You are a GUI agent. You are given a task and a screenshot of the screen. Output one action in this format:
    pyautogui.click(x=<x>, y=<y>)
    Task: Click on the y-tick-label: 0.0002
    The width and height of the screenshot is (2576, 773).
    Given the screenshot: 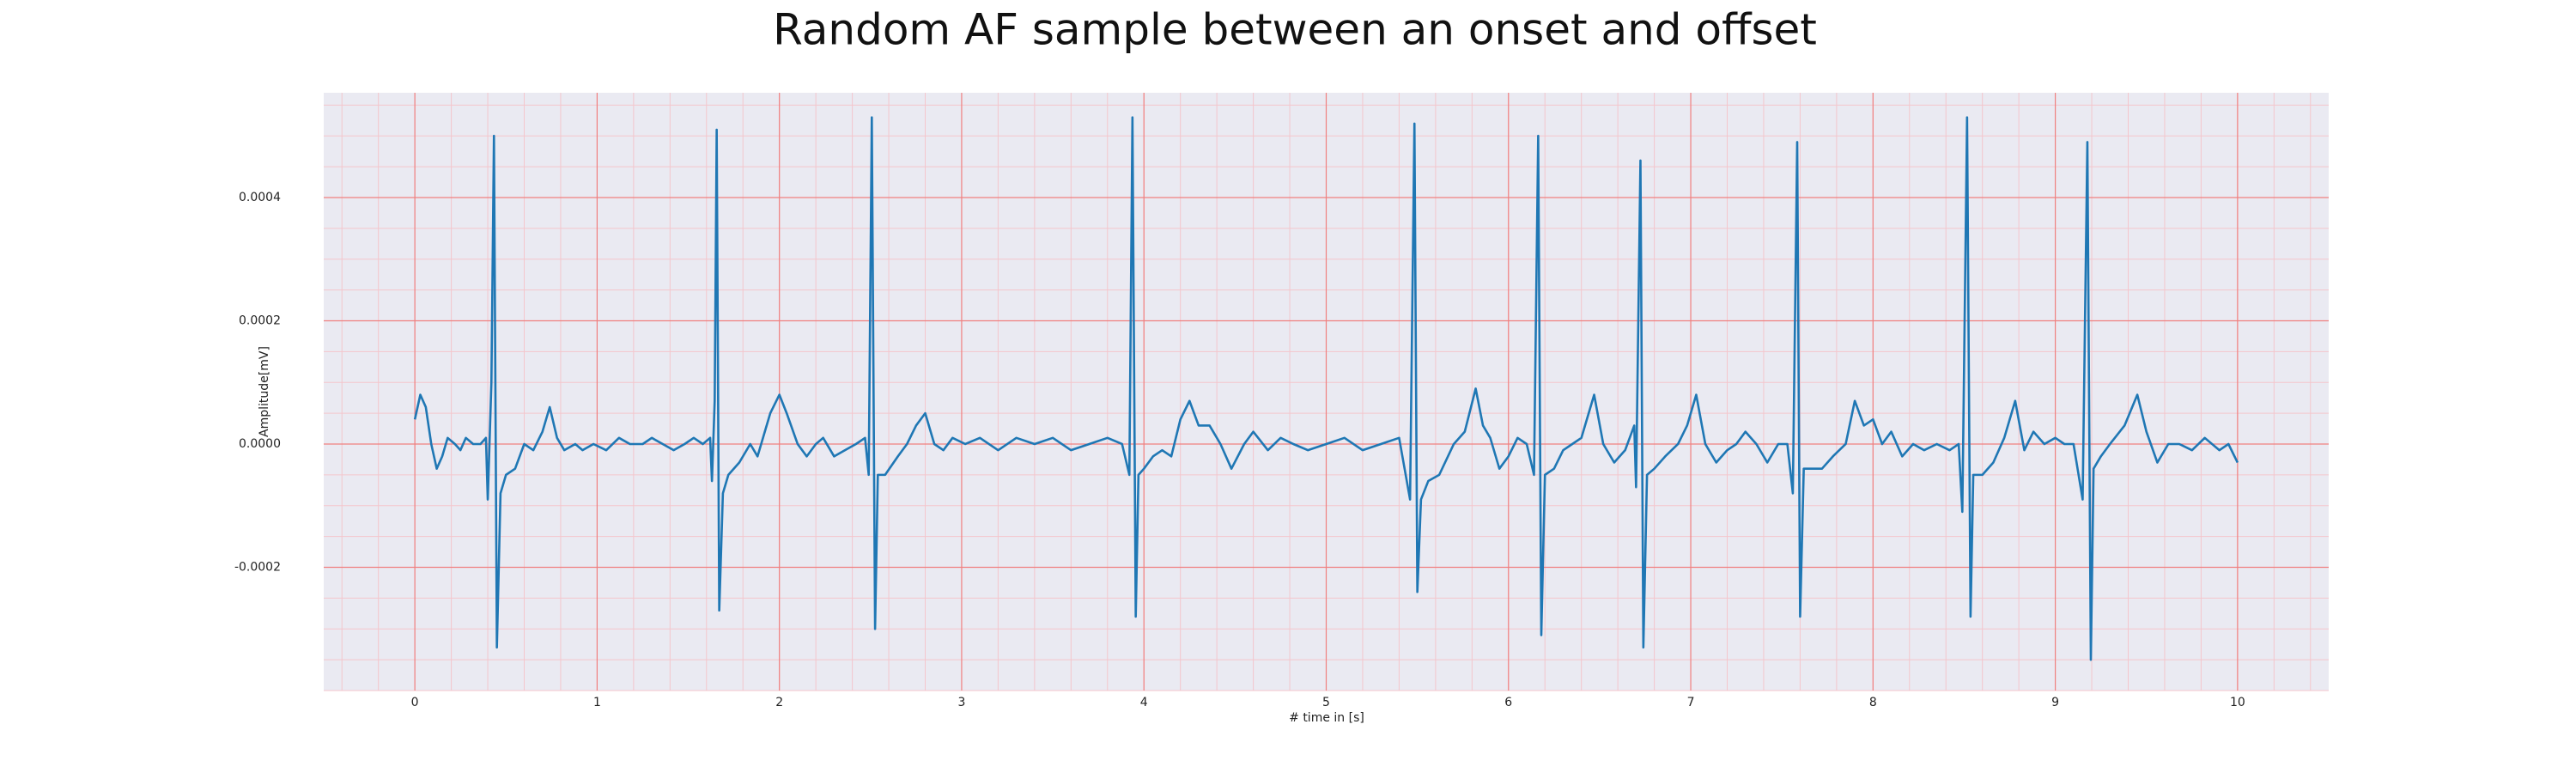 What is the action you would take?
    pyautogui.click(x=260, y=320)
    